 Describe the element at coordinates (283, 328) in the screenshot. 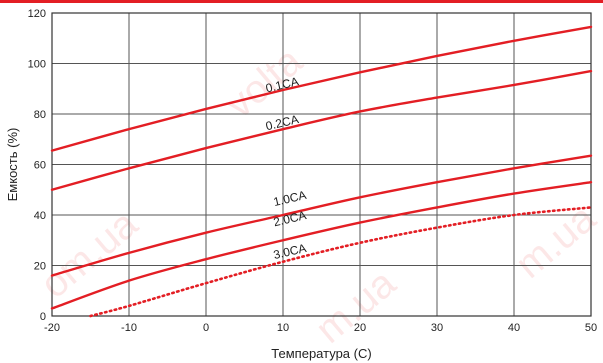

I see `x-tick-label: 10` at that location.